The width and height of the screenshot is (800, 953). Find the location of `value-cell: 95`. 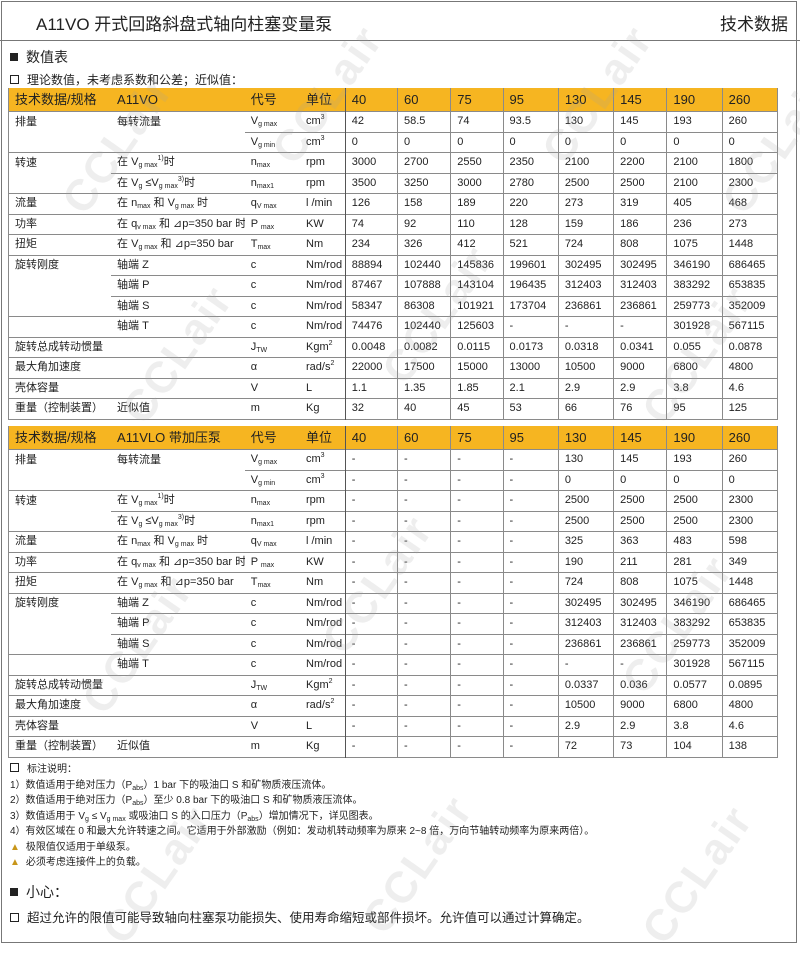

value-cell: 95 is located at coordinates (694, 408).